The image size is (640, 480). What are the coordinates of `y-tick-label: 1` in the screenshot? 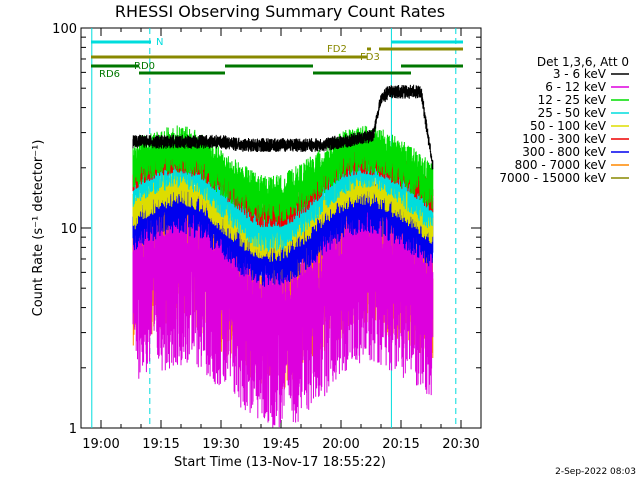 It's located at (73, 429).